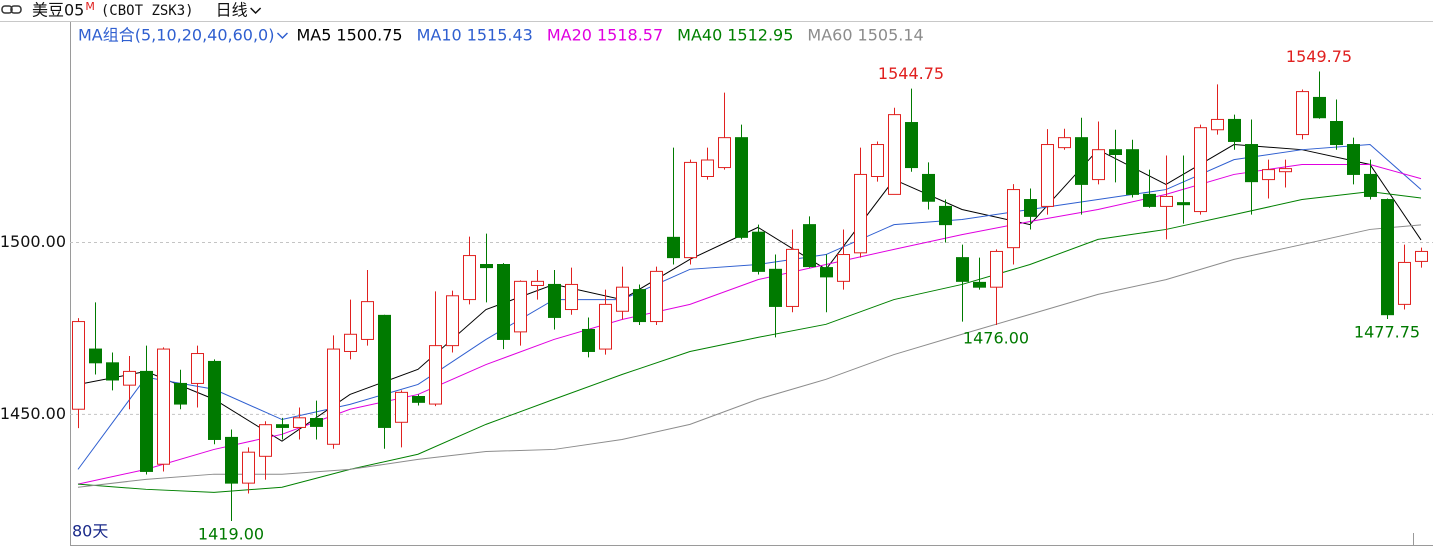 The width and height of the screenshot is (1433, 549). I want to click on legend-value: 1500.75, so click(369, 35).